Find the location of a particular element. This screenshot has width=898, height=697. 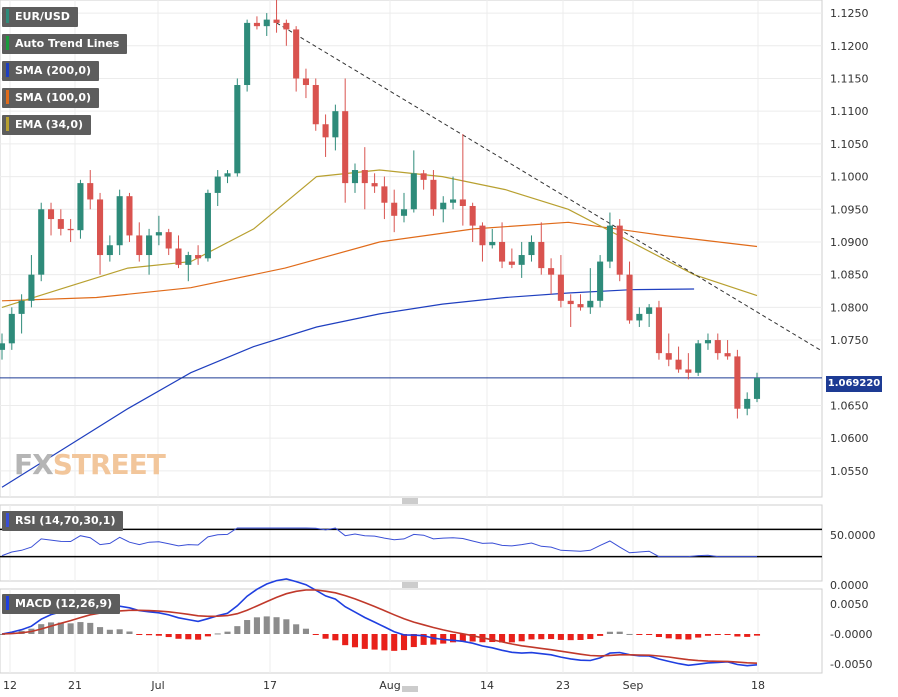

y-tick-label: 1.1200 is located at coordinates (849, 46).